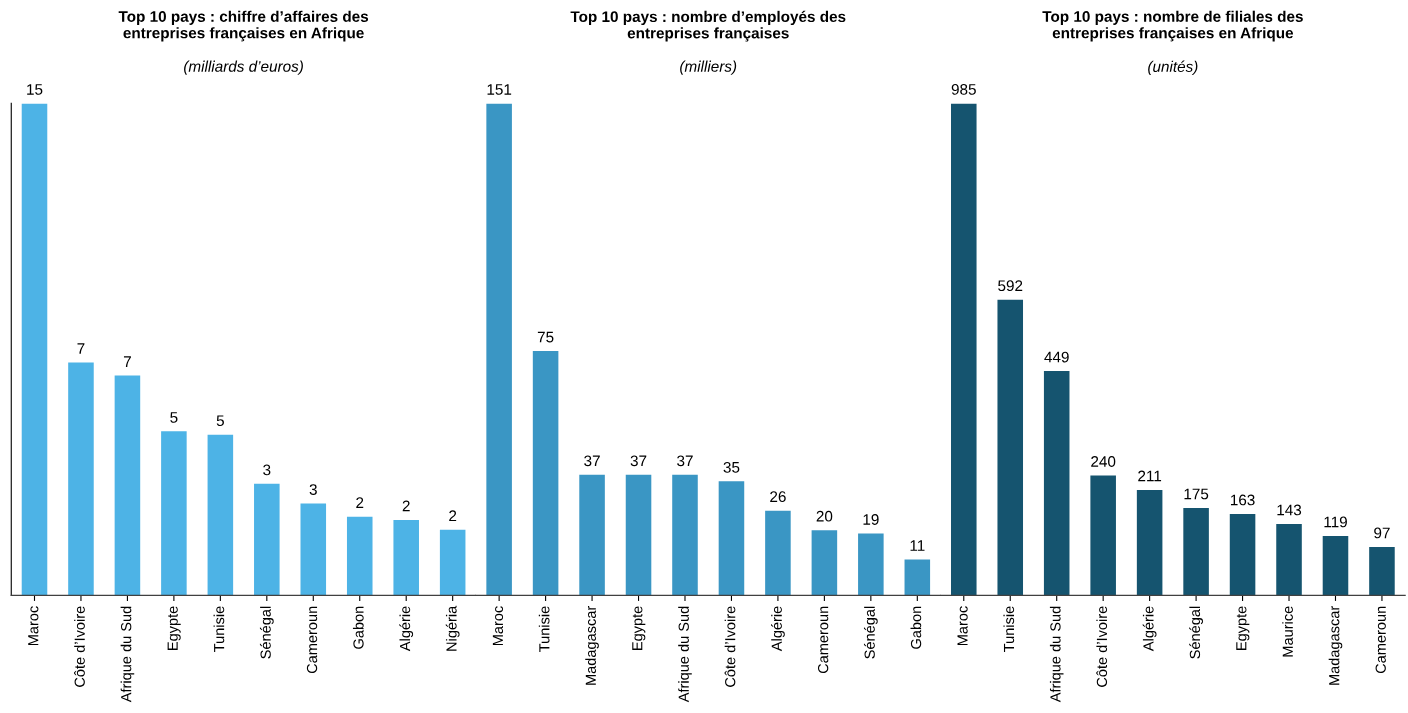 This screenshot has width=1408, height=713. I want to click on data-label: 163, so click(1242, 500).